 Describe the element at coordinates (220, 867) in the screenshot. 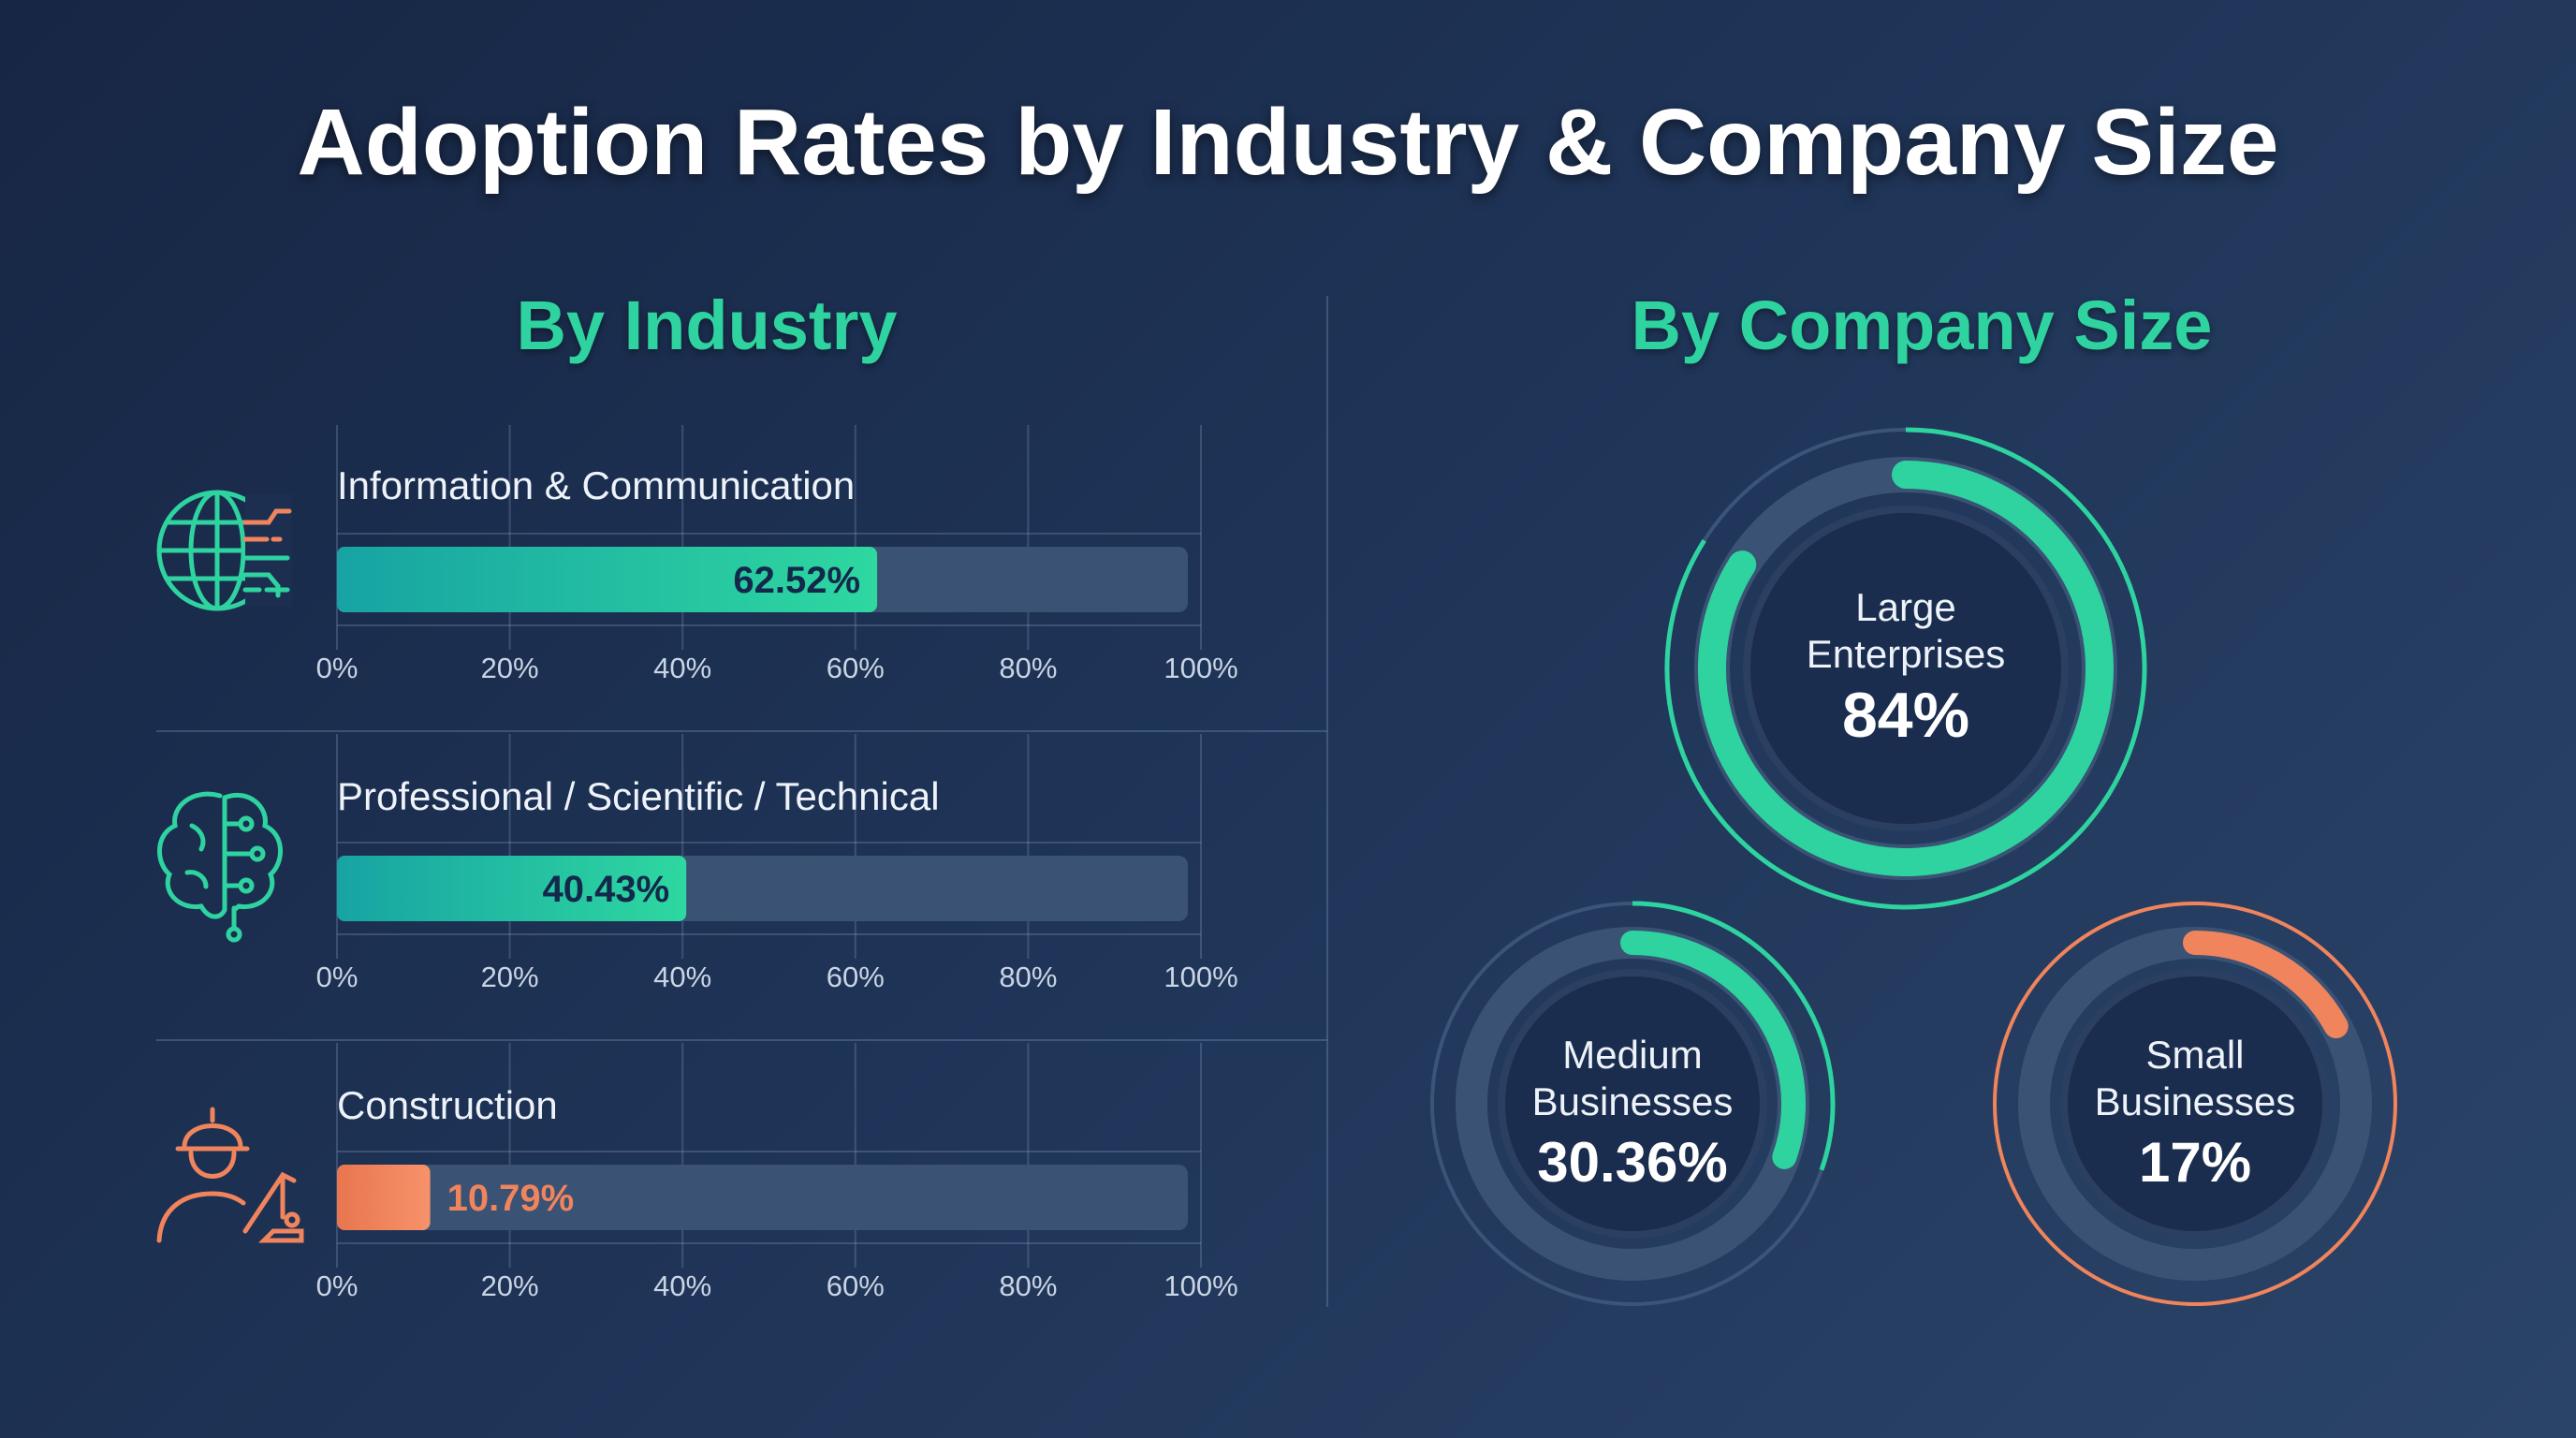

I see `brain-circuit-icon` at that location.